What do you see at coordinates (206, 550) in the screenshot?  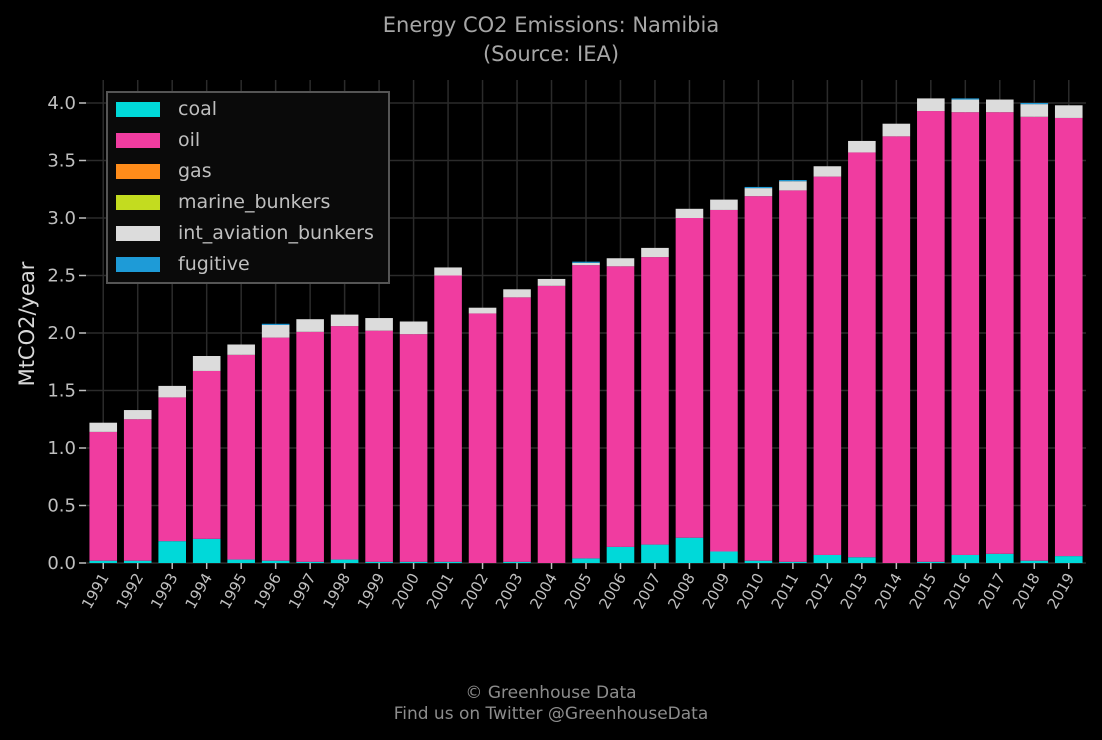 I see `bar-coal-1994` at bounding box center [206, 550].